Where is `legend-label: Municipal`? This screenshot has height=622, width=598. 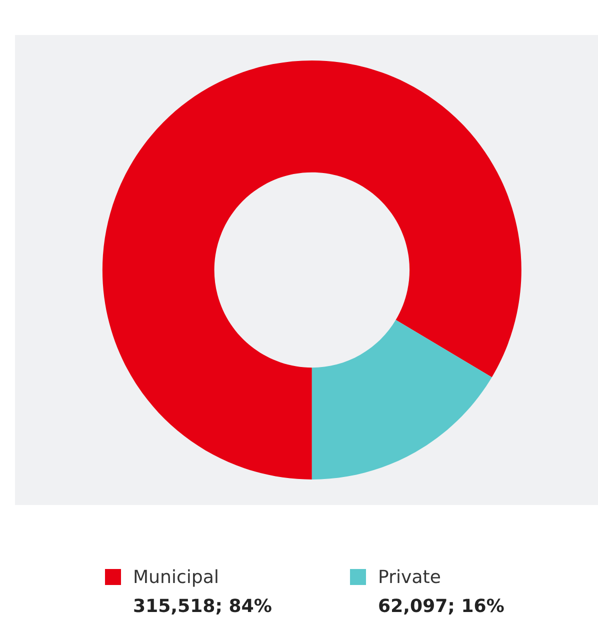
legend-label: Municipal is located at coordinates (176, 578).